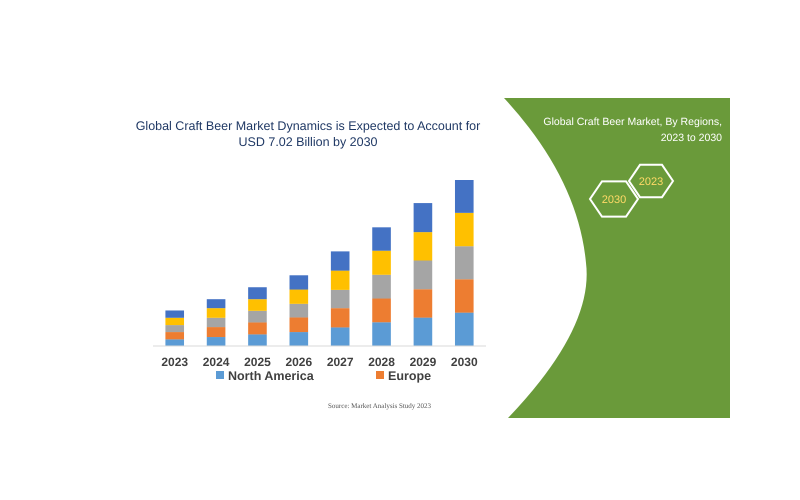  Describe the element at coordinates (216, 362) in the screenshot. I see `x-tick-label: 2024` at that location.